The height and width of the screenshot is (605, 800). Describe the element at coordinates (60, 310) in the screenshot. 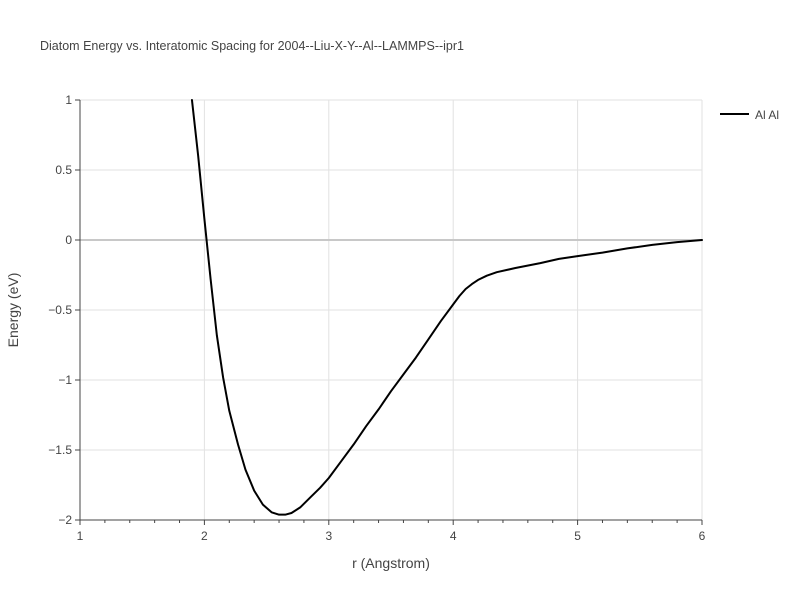

I see `y-tick-label: −0.5` at that location.